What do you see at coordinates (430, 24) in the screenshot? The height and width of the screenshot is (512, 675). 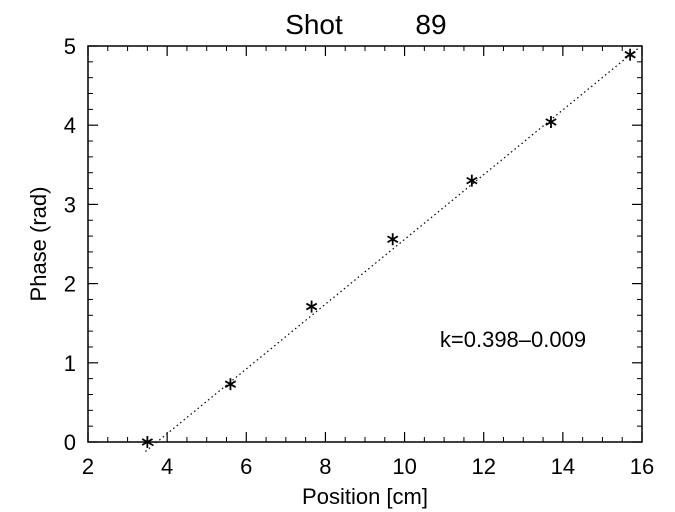 I see `chart-title-shot-number: 89` at bounding box center [430, 24].